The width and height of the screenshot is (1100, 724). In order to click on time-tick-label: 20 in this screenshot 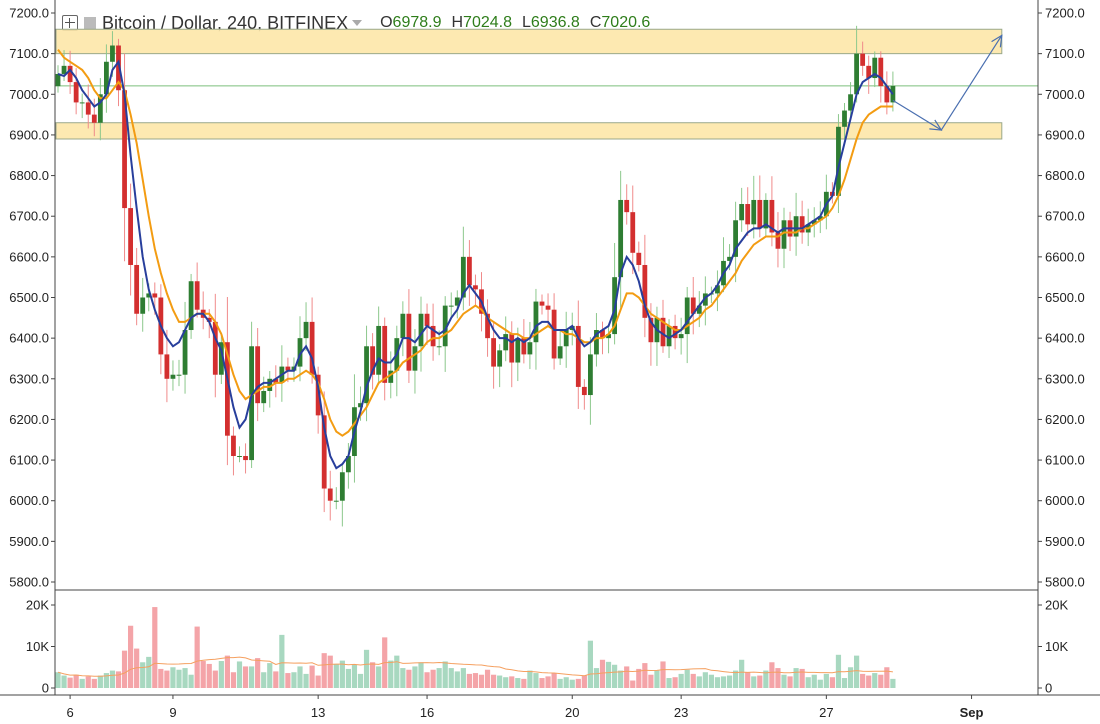, I will do `click(572, 712)`.